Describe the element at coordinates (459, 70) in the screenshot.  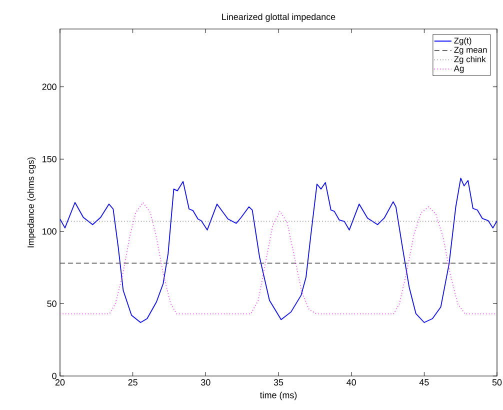
I see `legend-label: Ag` at that location.